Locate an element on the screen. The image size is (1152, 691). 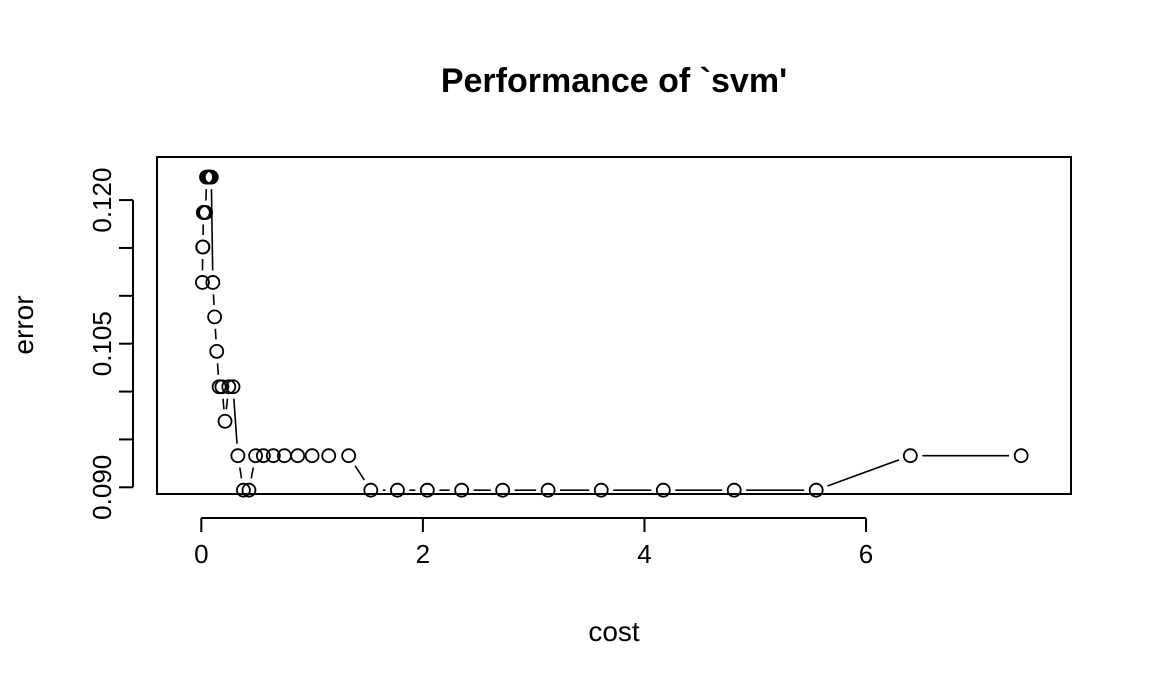
x-tick-label: 6 is located at coordinates (866, 554).